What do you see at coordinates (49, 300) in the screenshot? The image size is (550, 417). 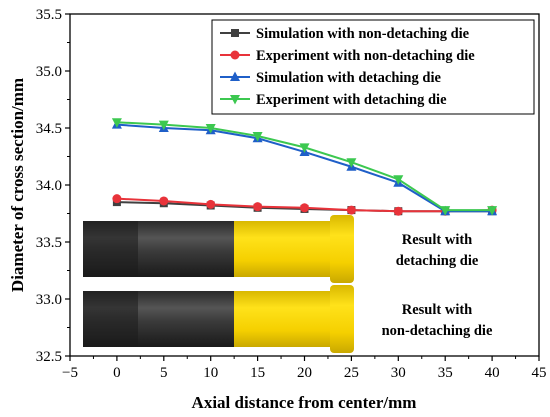 I see `y-tick-label: 33.0` at bounding box center [49, 300].